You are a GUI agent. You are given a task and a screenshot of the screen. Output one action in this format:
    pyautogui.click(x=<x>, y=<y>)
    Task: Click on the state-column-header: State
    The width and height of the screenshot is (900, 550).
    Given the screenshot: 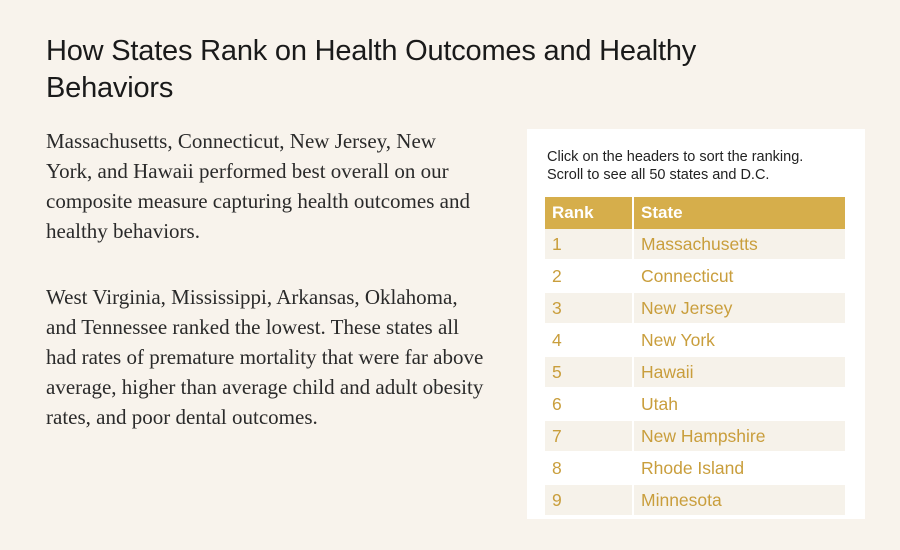 What is the action you would take?
    pyautogui.click(x=739, y=213)
    